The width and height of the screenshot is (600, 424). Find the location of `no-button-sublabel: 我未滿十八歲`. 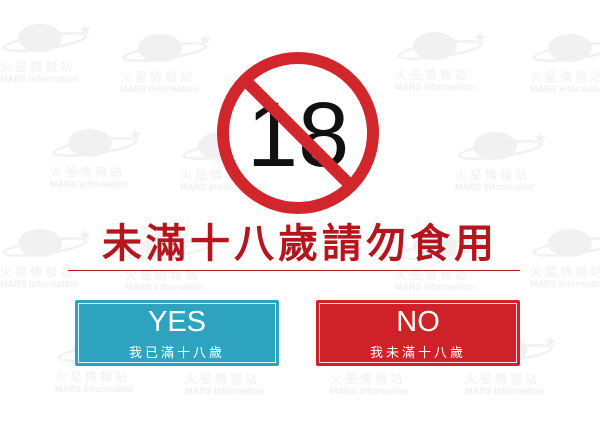

no-button-sublabel: 我未滿十八歲 is located at coordinates (417, 353).